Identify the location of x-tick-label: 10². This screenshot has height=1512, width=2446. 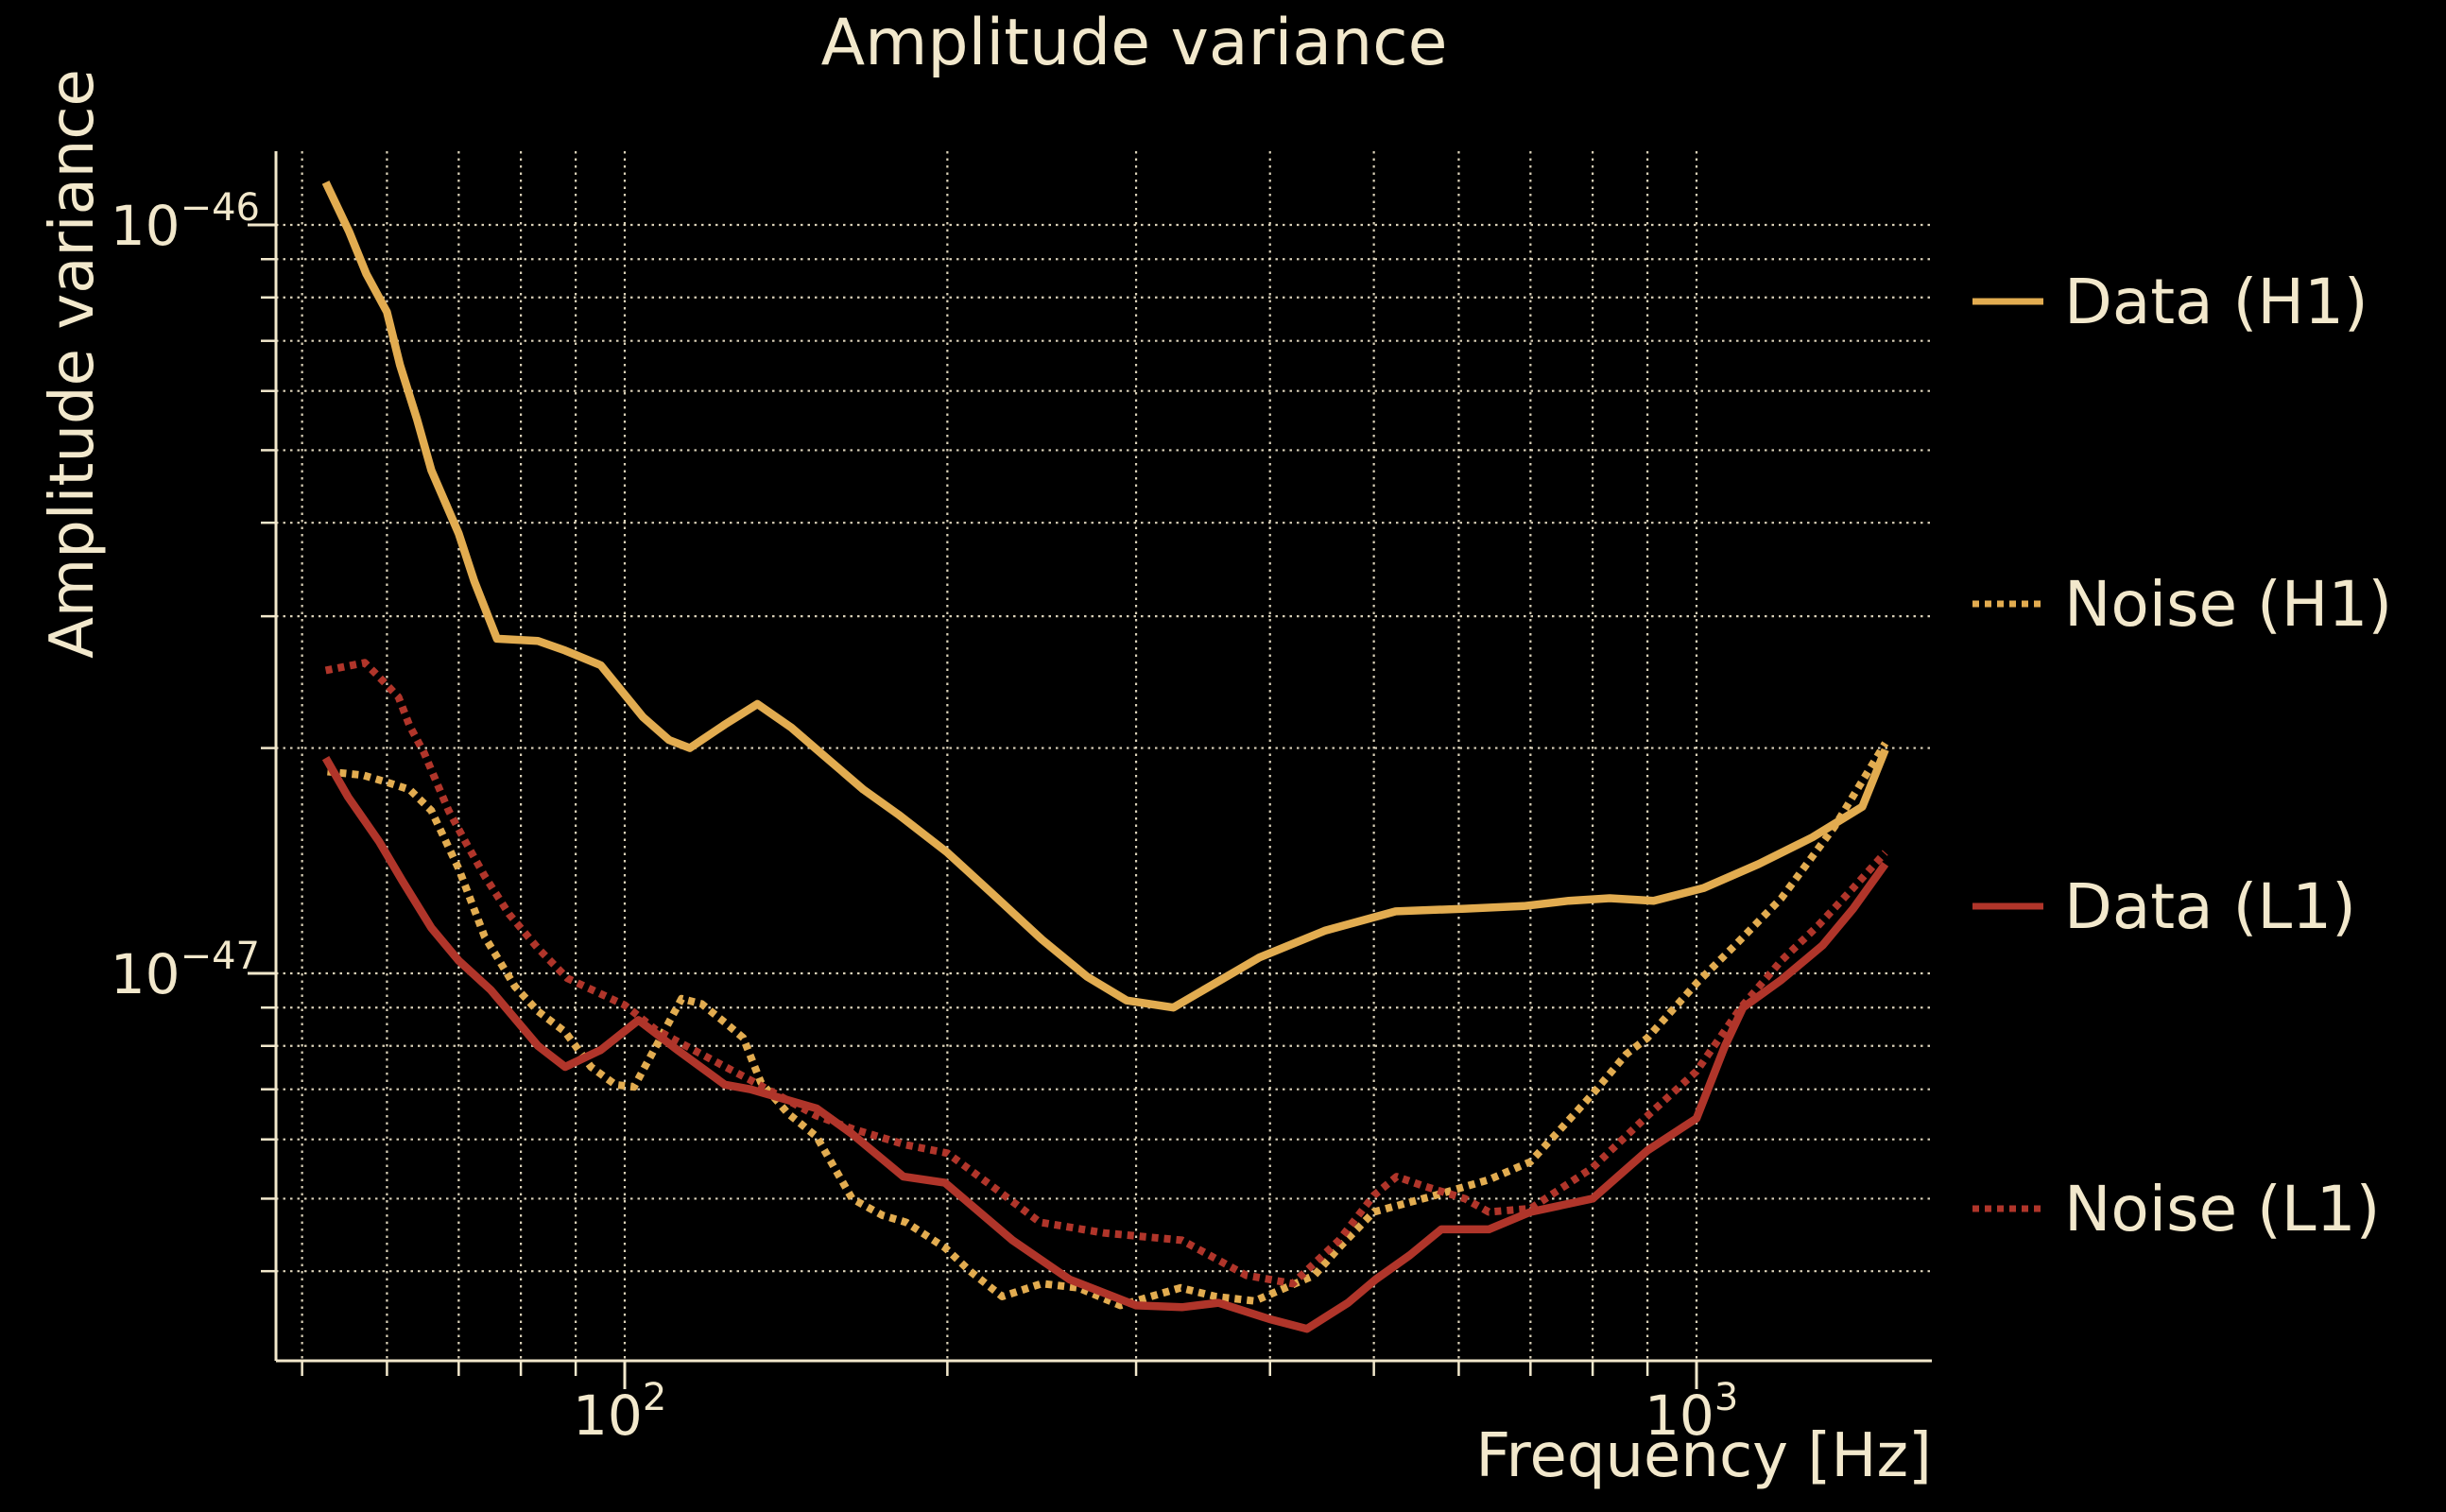
(619, 1412).